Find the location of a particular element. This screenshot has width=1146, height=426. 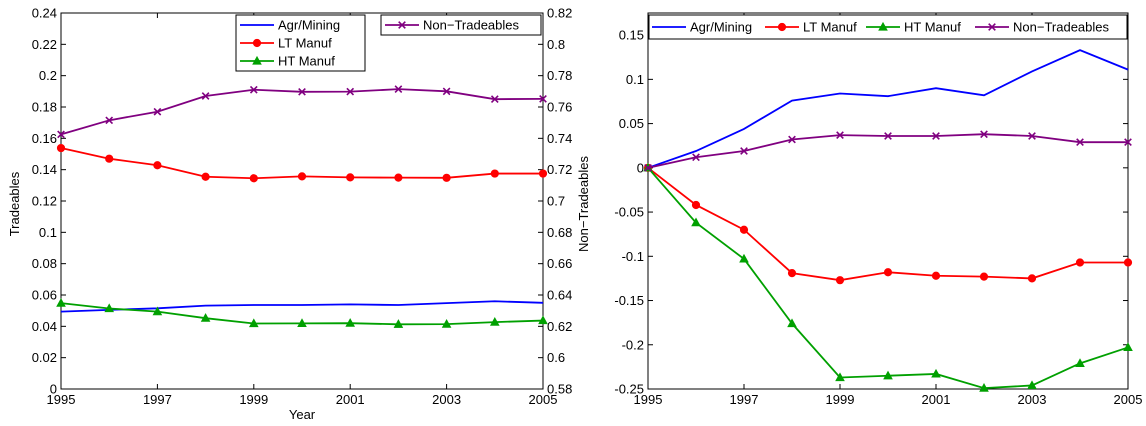

chart0-y-tick-label: 0.1 is located at coordinates (48, 232).